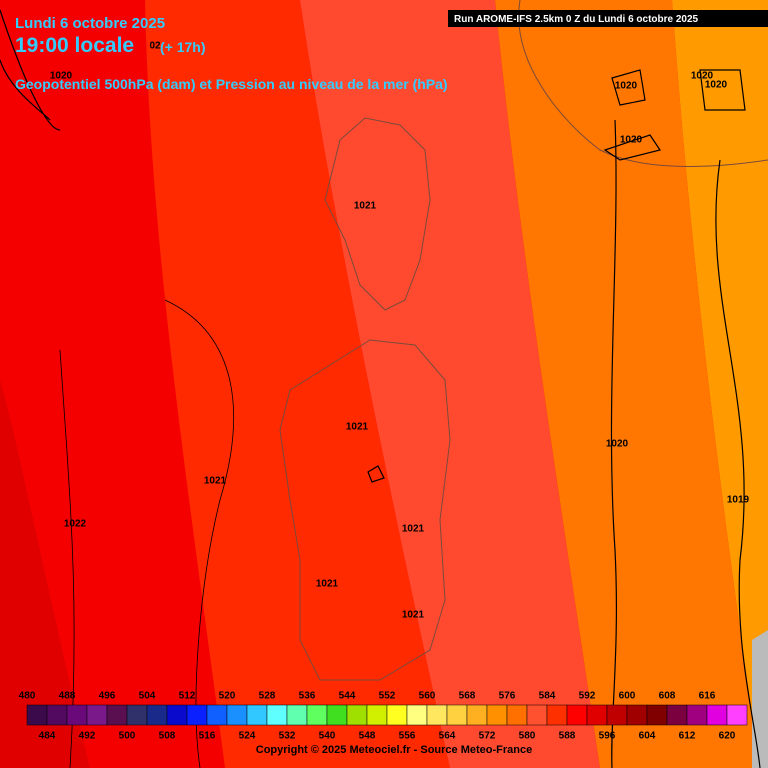 The image size is (768, 768). Describe the element at coordinates (27, 696) in the screenshot. I see `scale-label: 480` at that location.